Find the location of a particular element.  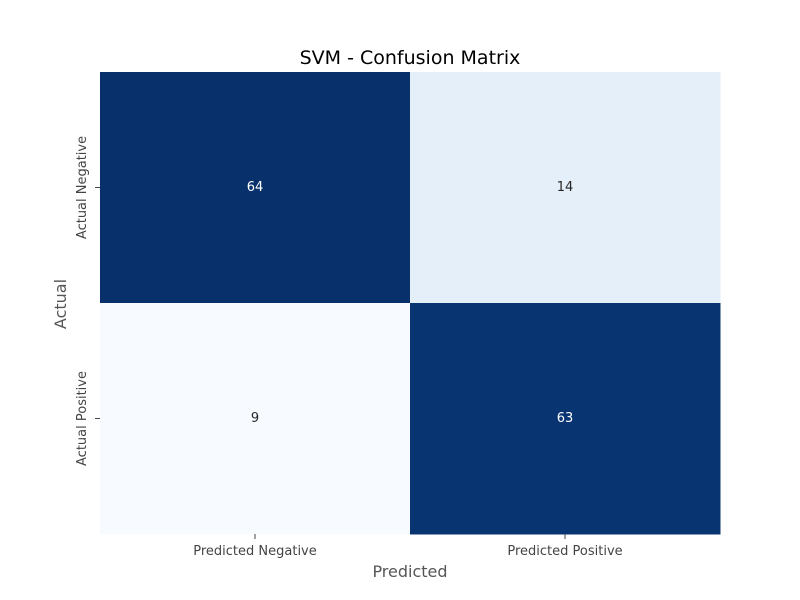

y-axis-label: Actual is located at coordinates (60, 304).